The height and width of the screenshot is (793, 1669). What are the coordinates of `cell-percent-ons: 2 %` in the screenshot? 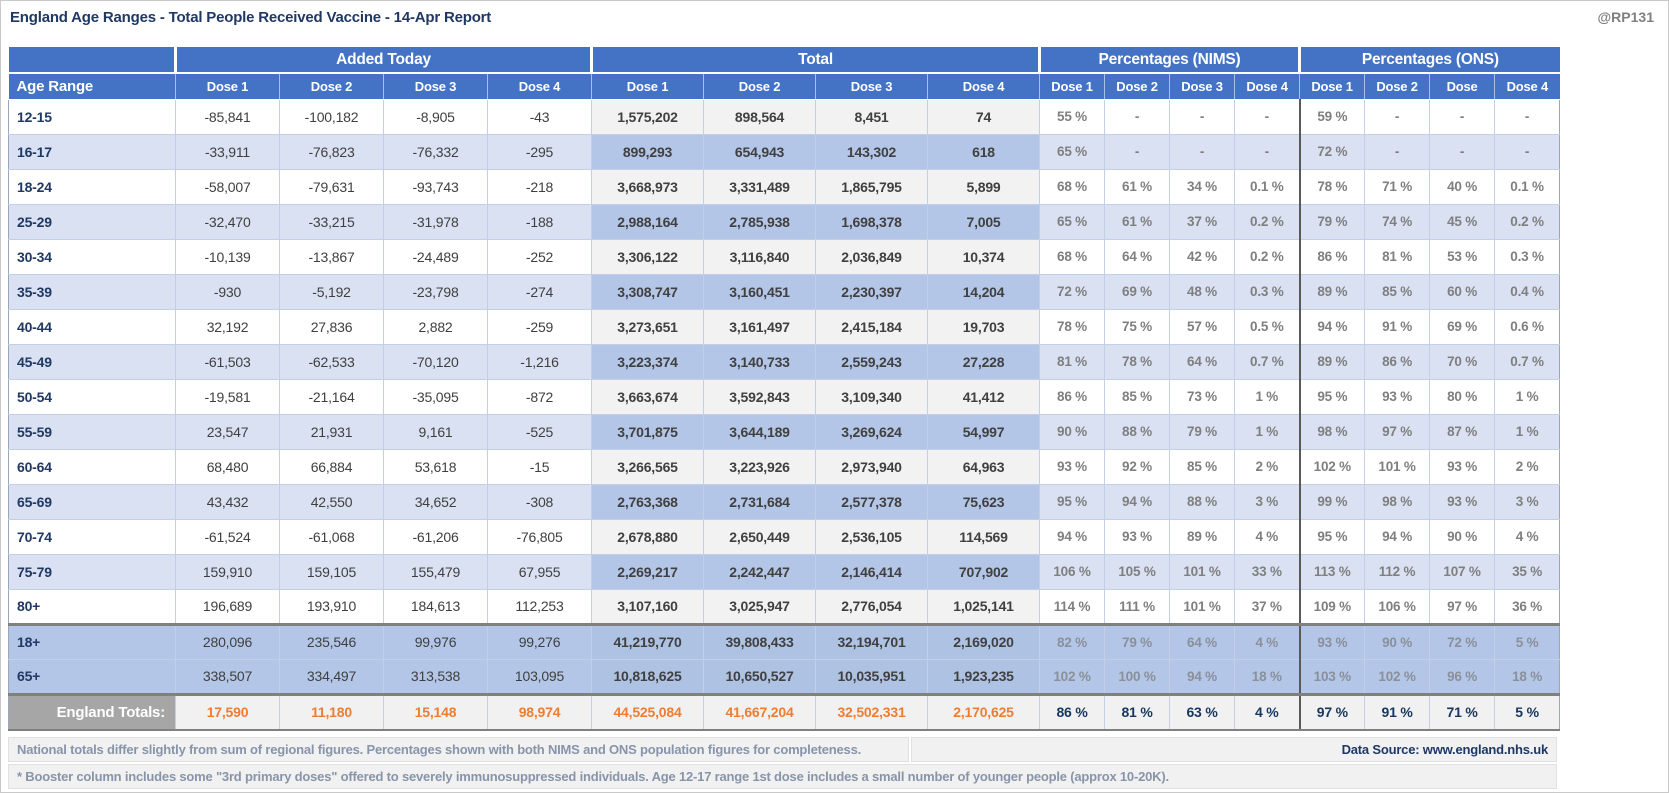 It's located at (1527, 466).